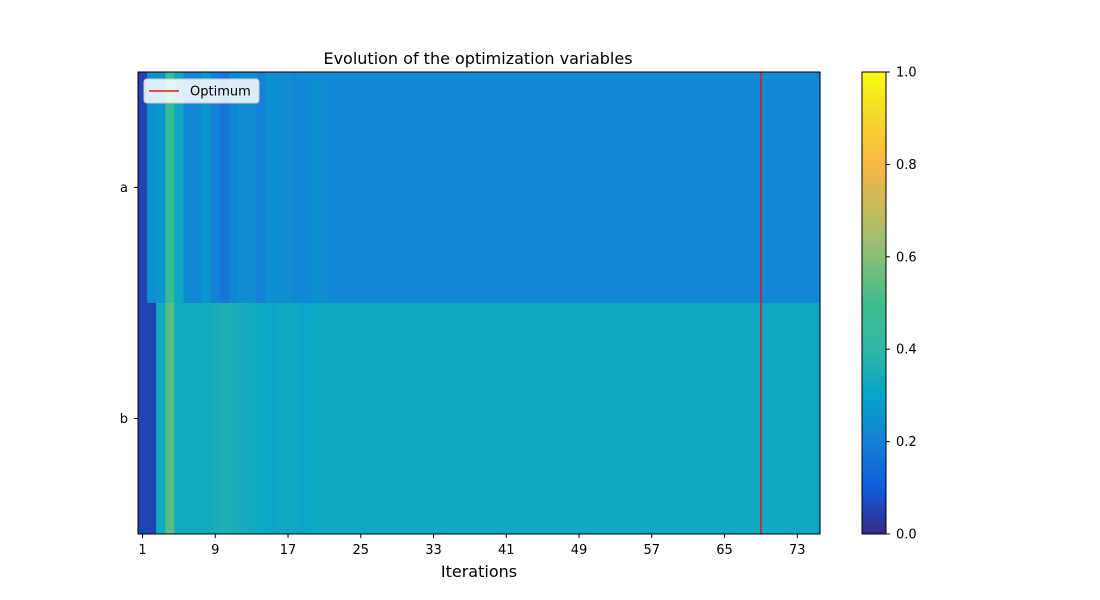 This screenshot has height=600, width=1100. I want to click on x-tick-label: 25, so click(361, 550).